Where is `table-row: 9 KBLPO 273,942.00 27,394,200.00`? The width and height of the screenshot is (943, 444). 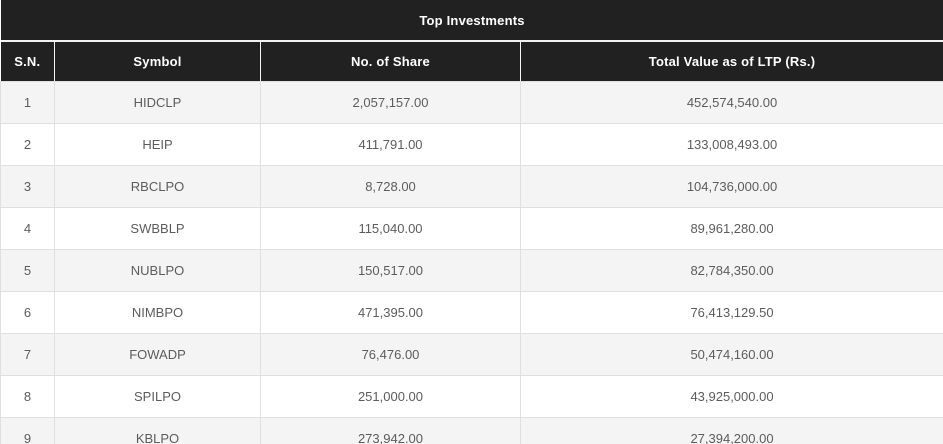 table-row: 9 KBLPO 273,942.00 27,394,200.00 is located at coordinates (471, 430).